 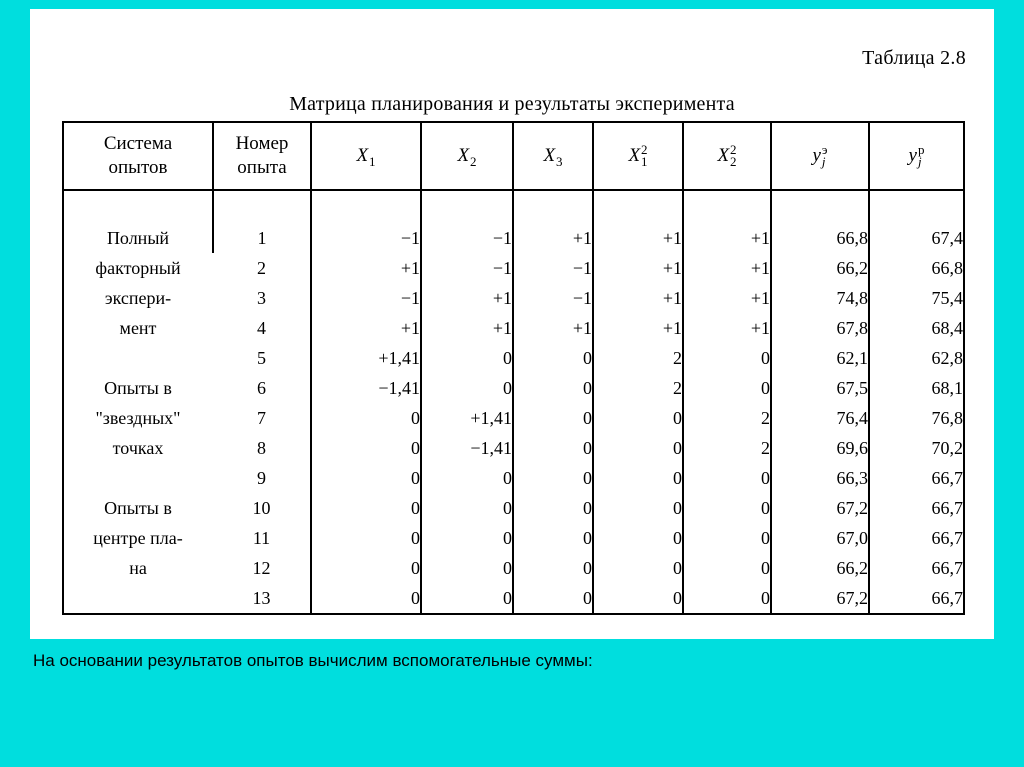 I want to click on experiment-group-label: Опыты в "звездных" точках, so click(x=138, y=418).